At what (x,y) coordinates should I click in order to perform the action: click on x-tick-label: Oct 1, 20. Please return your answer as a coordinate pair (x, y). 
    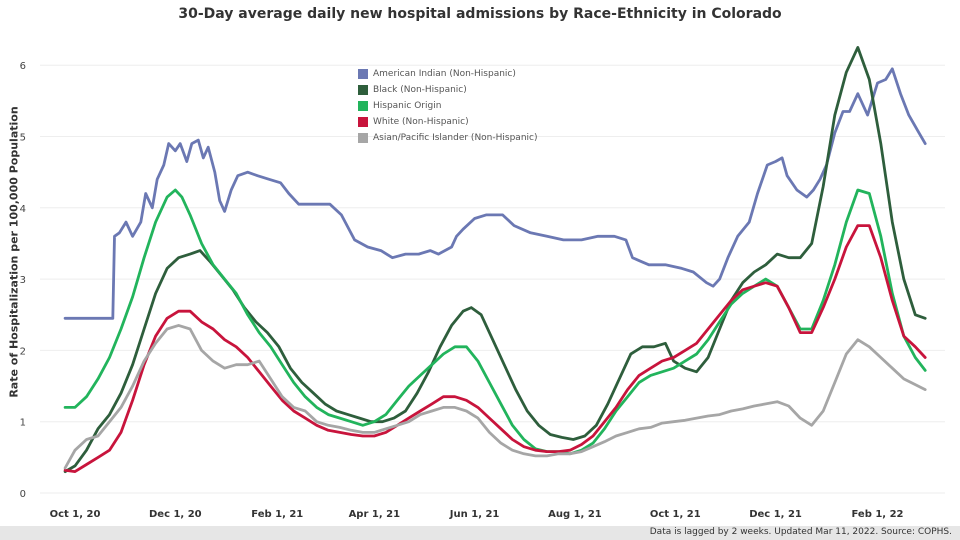
    Looking at the image, I should click on (75, 514).